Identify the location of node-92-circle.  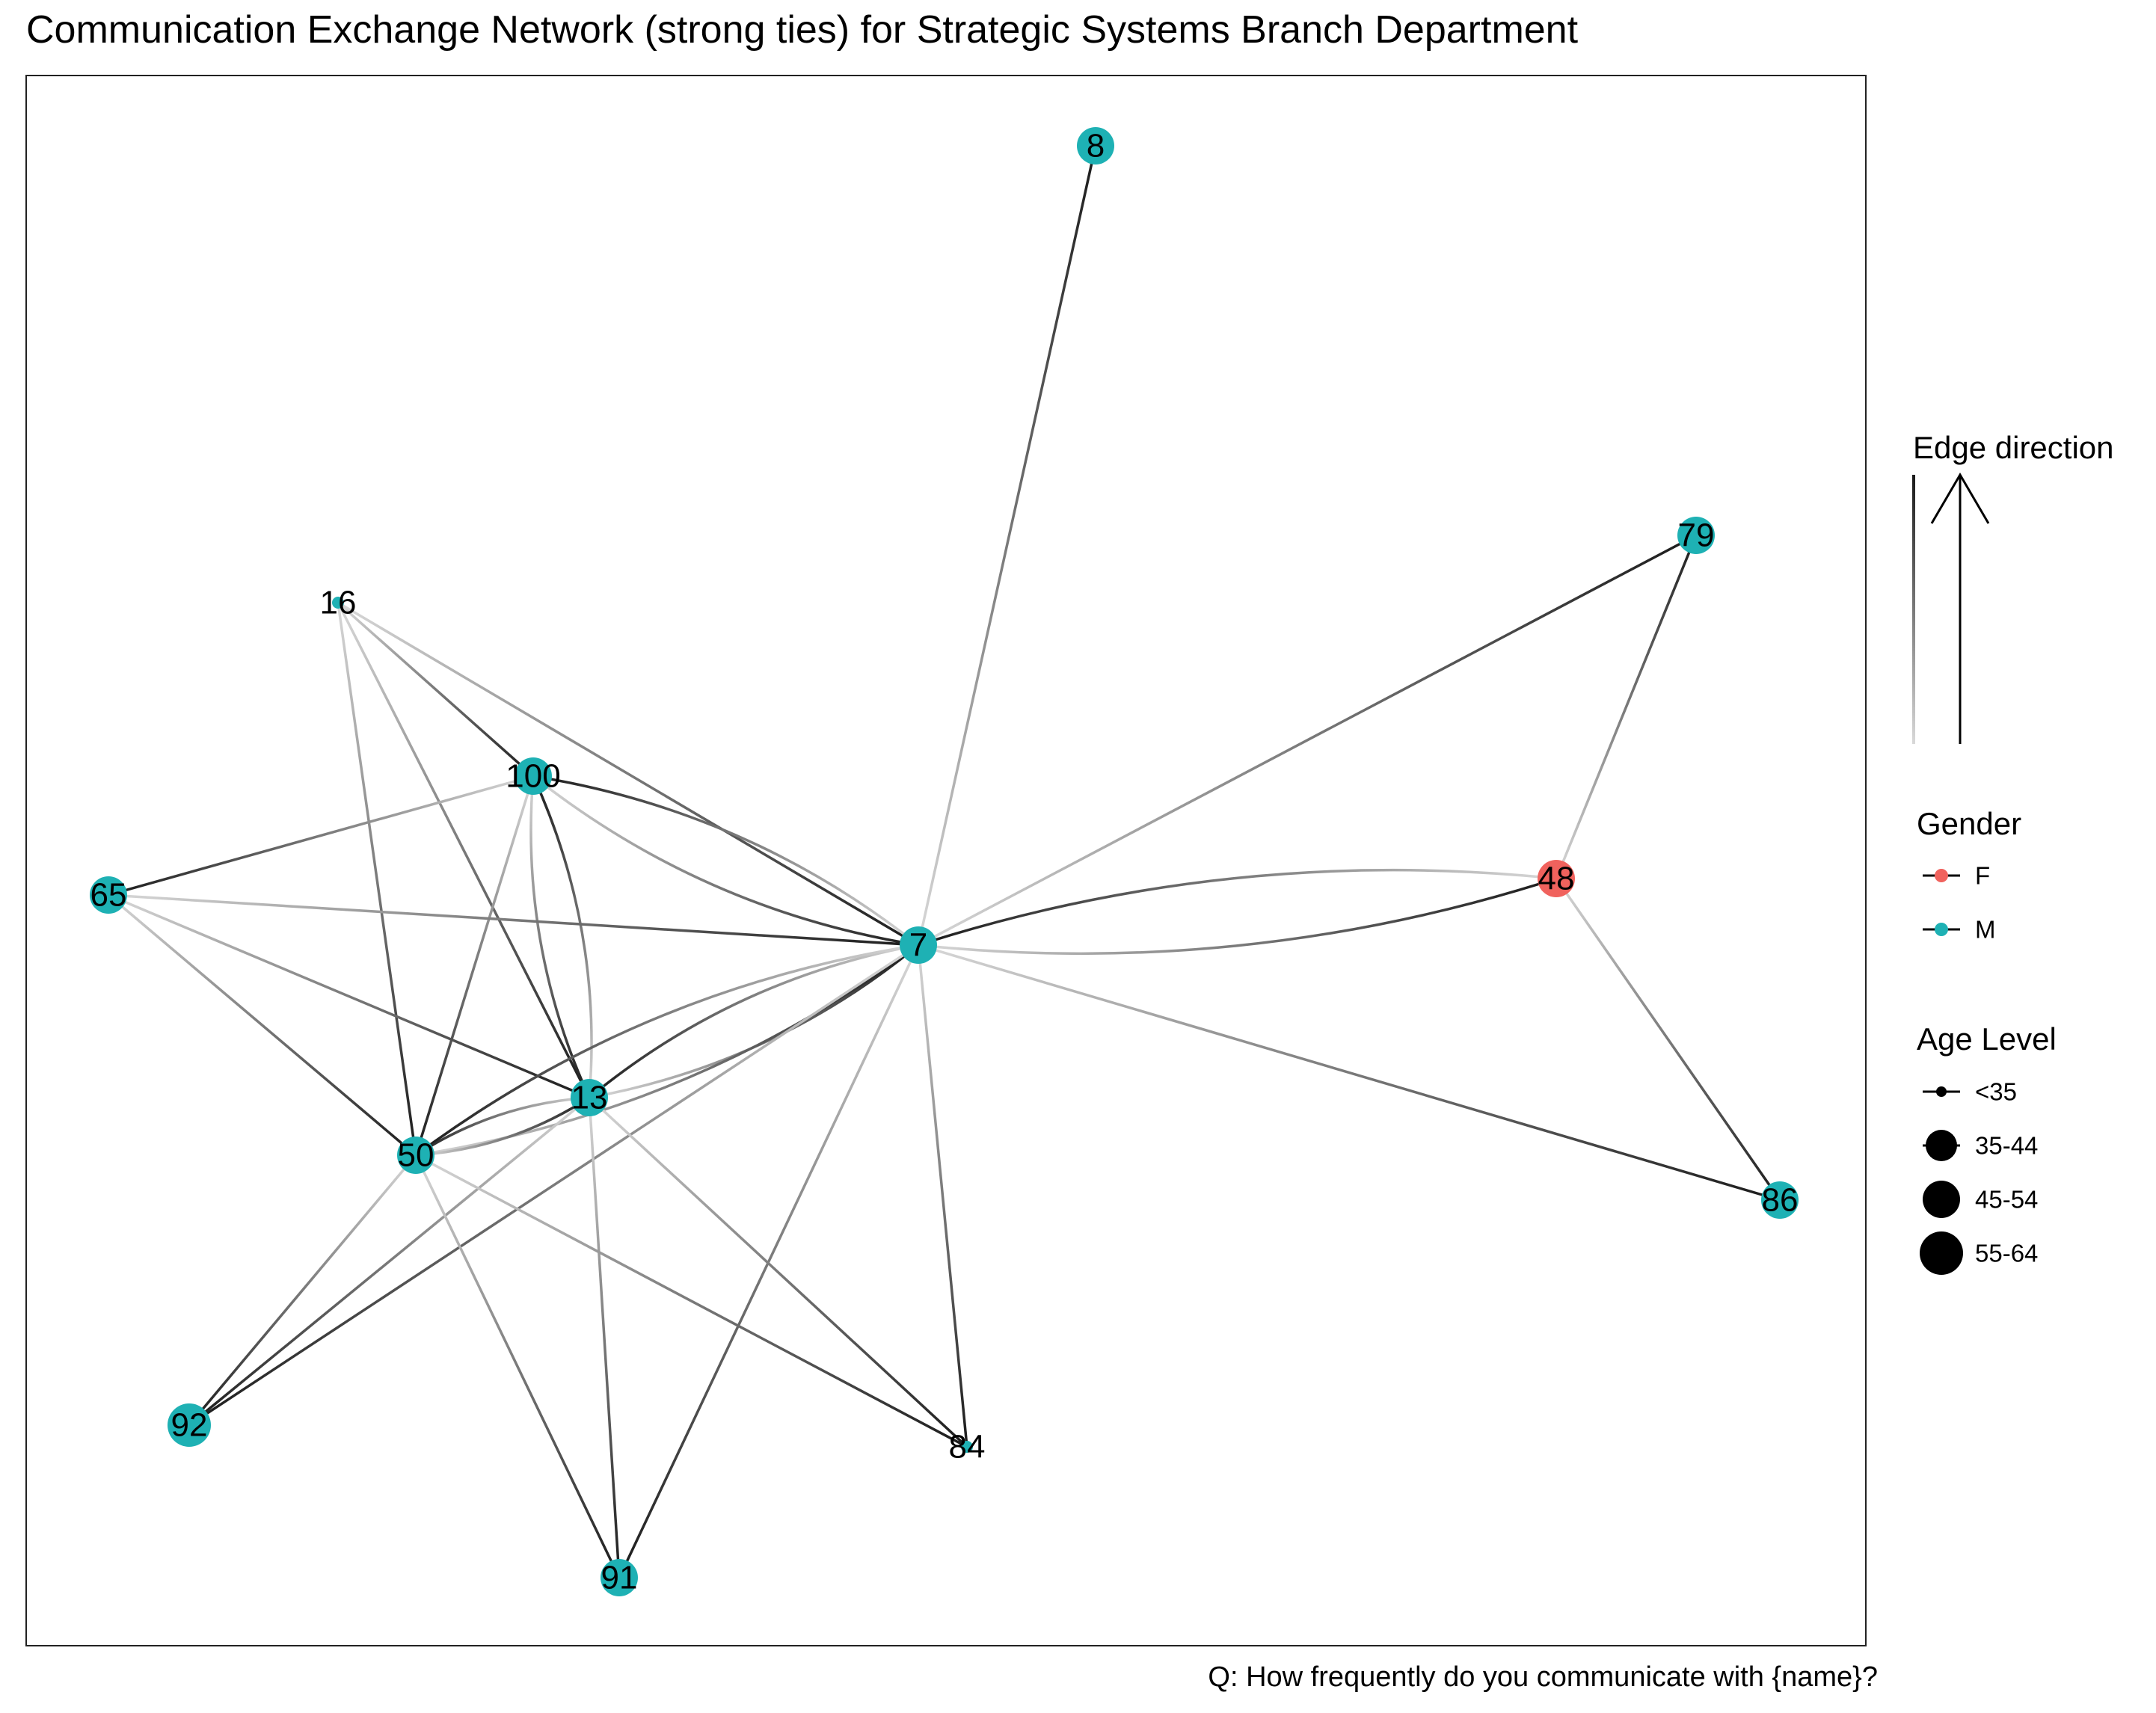
(189, 1425).